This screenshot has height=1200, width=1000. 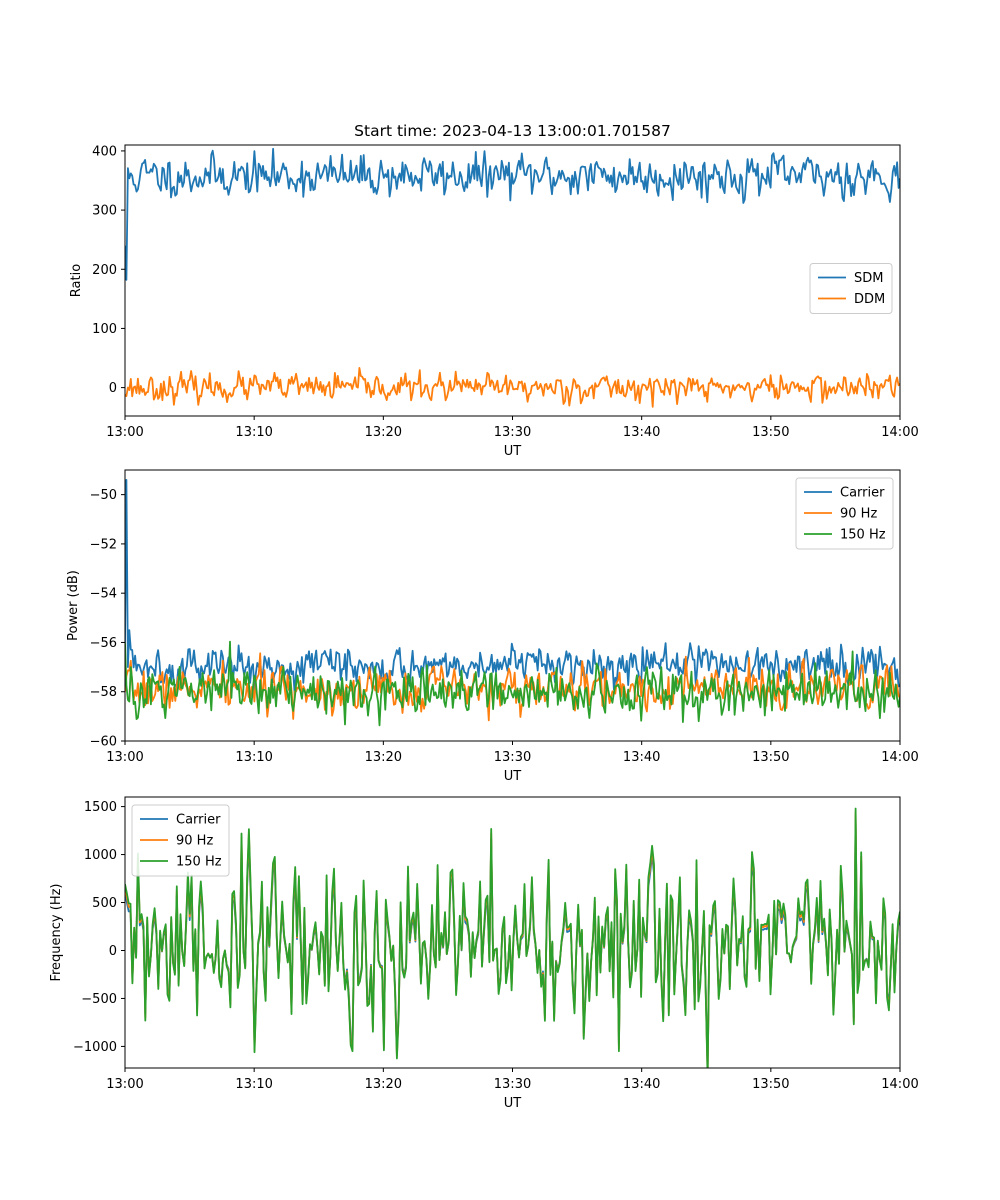 I want to click on y-tick-label: −60, so click(x=103, y=742).